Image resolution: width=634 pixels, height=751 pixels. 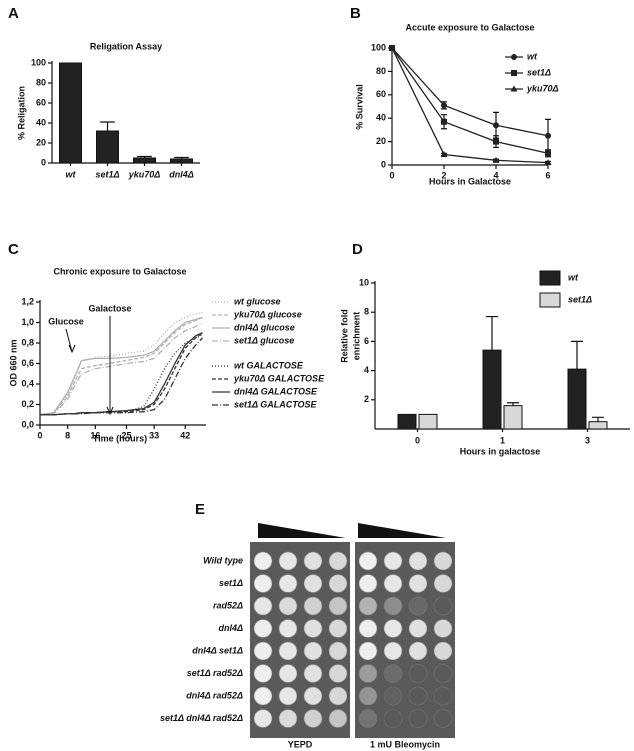 I want to click on annotation-arrow, so click(x=110, y=366).